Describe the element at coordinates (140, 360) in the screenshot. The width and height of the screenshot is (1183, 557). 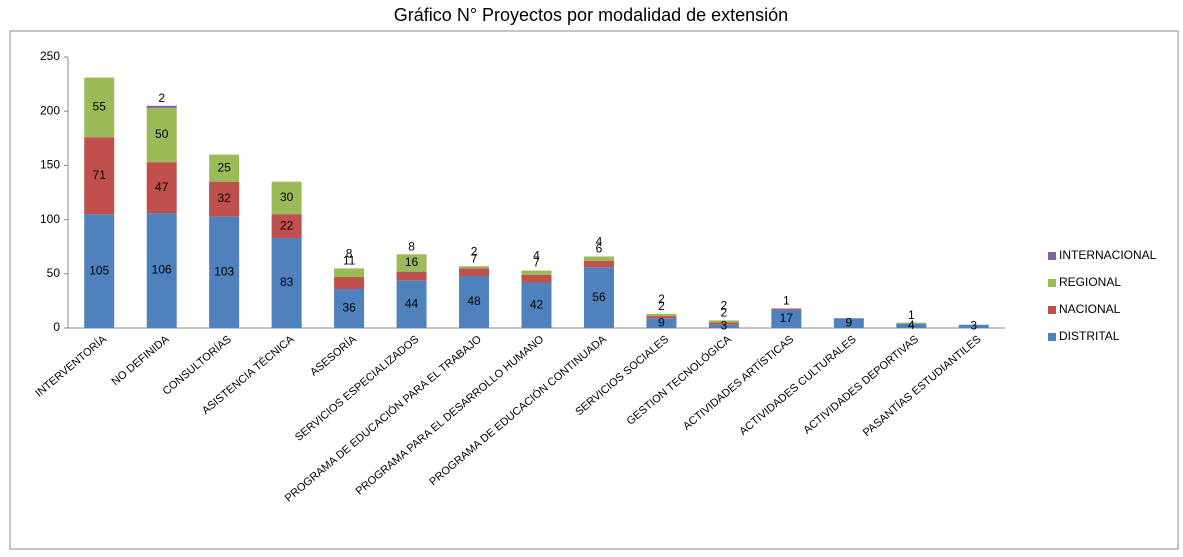
I see `x-tick-label: NO DEFINIDA` at that location.